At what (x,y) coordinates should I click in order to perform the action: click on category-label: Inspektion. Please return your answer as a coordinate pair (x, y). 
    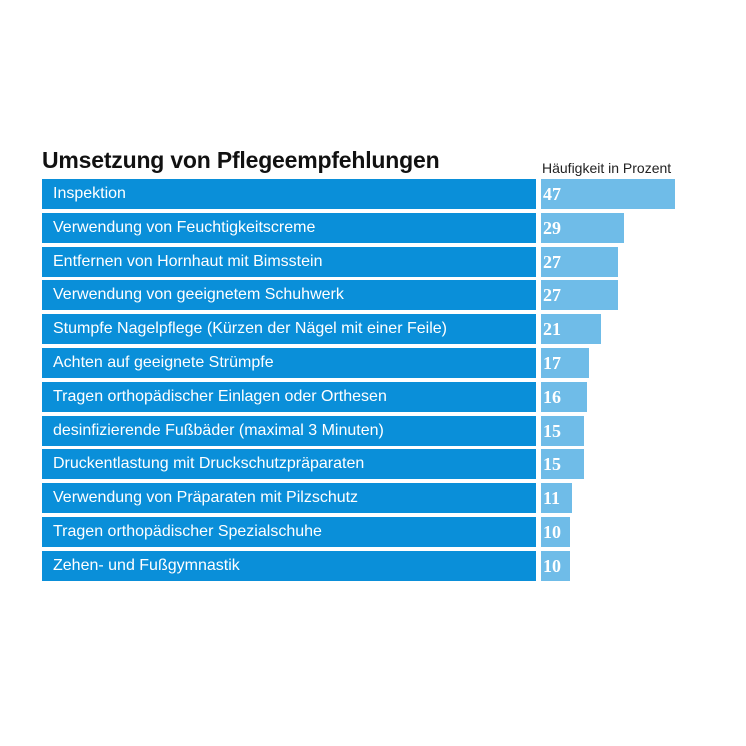
    Looking at the image, I should click on (289, 194).